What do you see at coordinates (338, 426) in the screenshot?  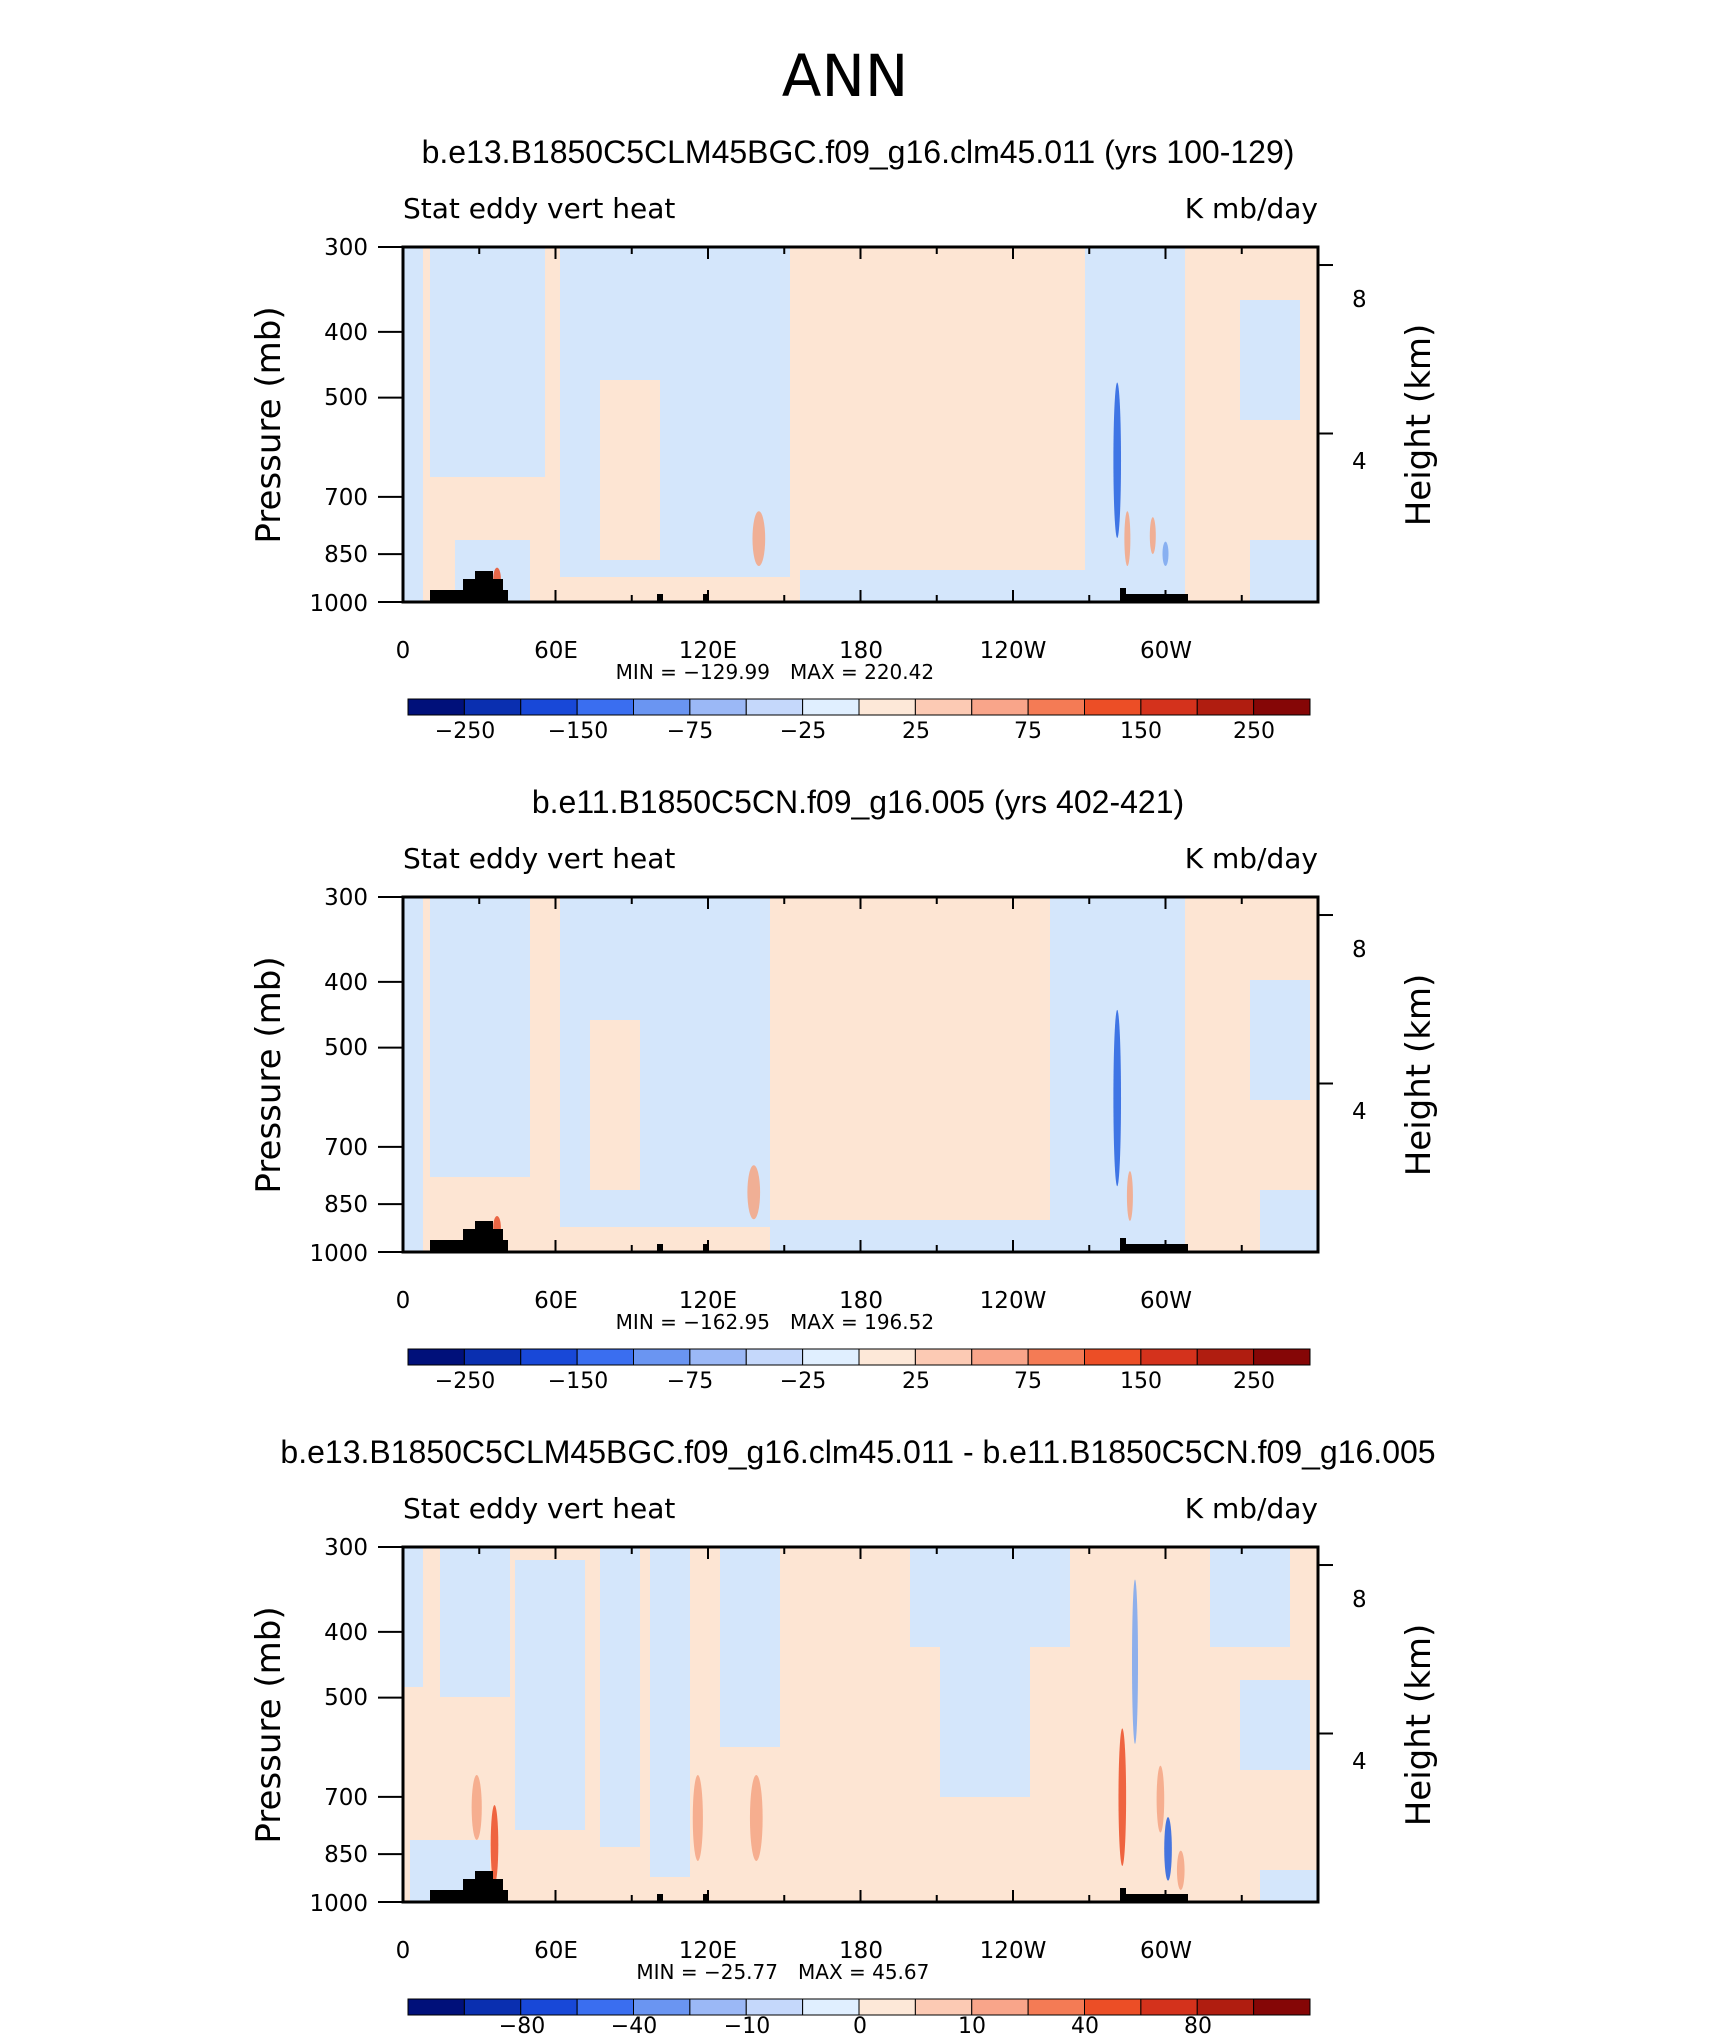 I see `panel-1-y-axis: 300 400 500 700 850 1000` at bounding box center [338, 426].